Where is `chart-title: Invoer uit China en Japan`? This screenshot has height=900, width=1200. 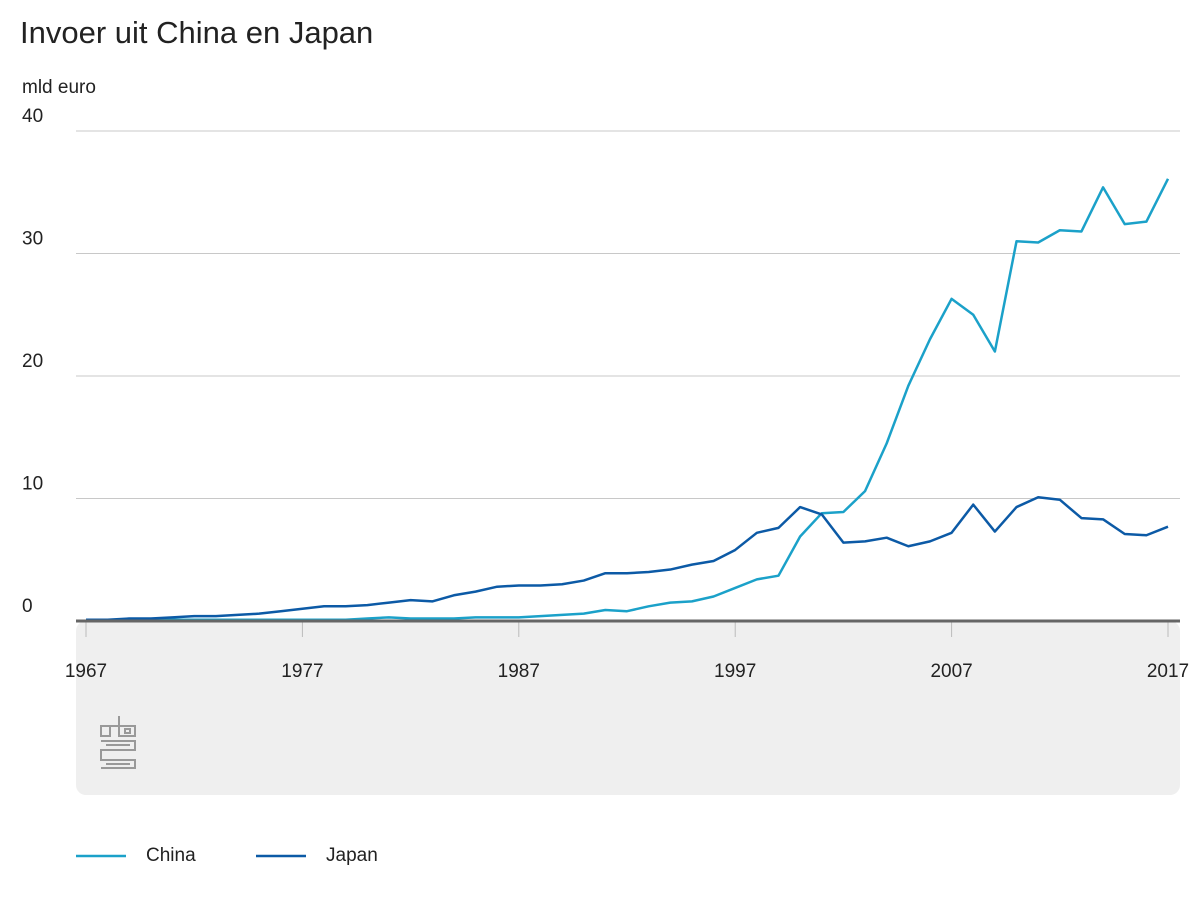
chart-title: Invoer uit China en Japan is located at coordinates (196, 32).